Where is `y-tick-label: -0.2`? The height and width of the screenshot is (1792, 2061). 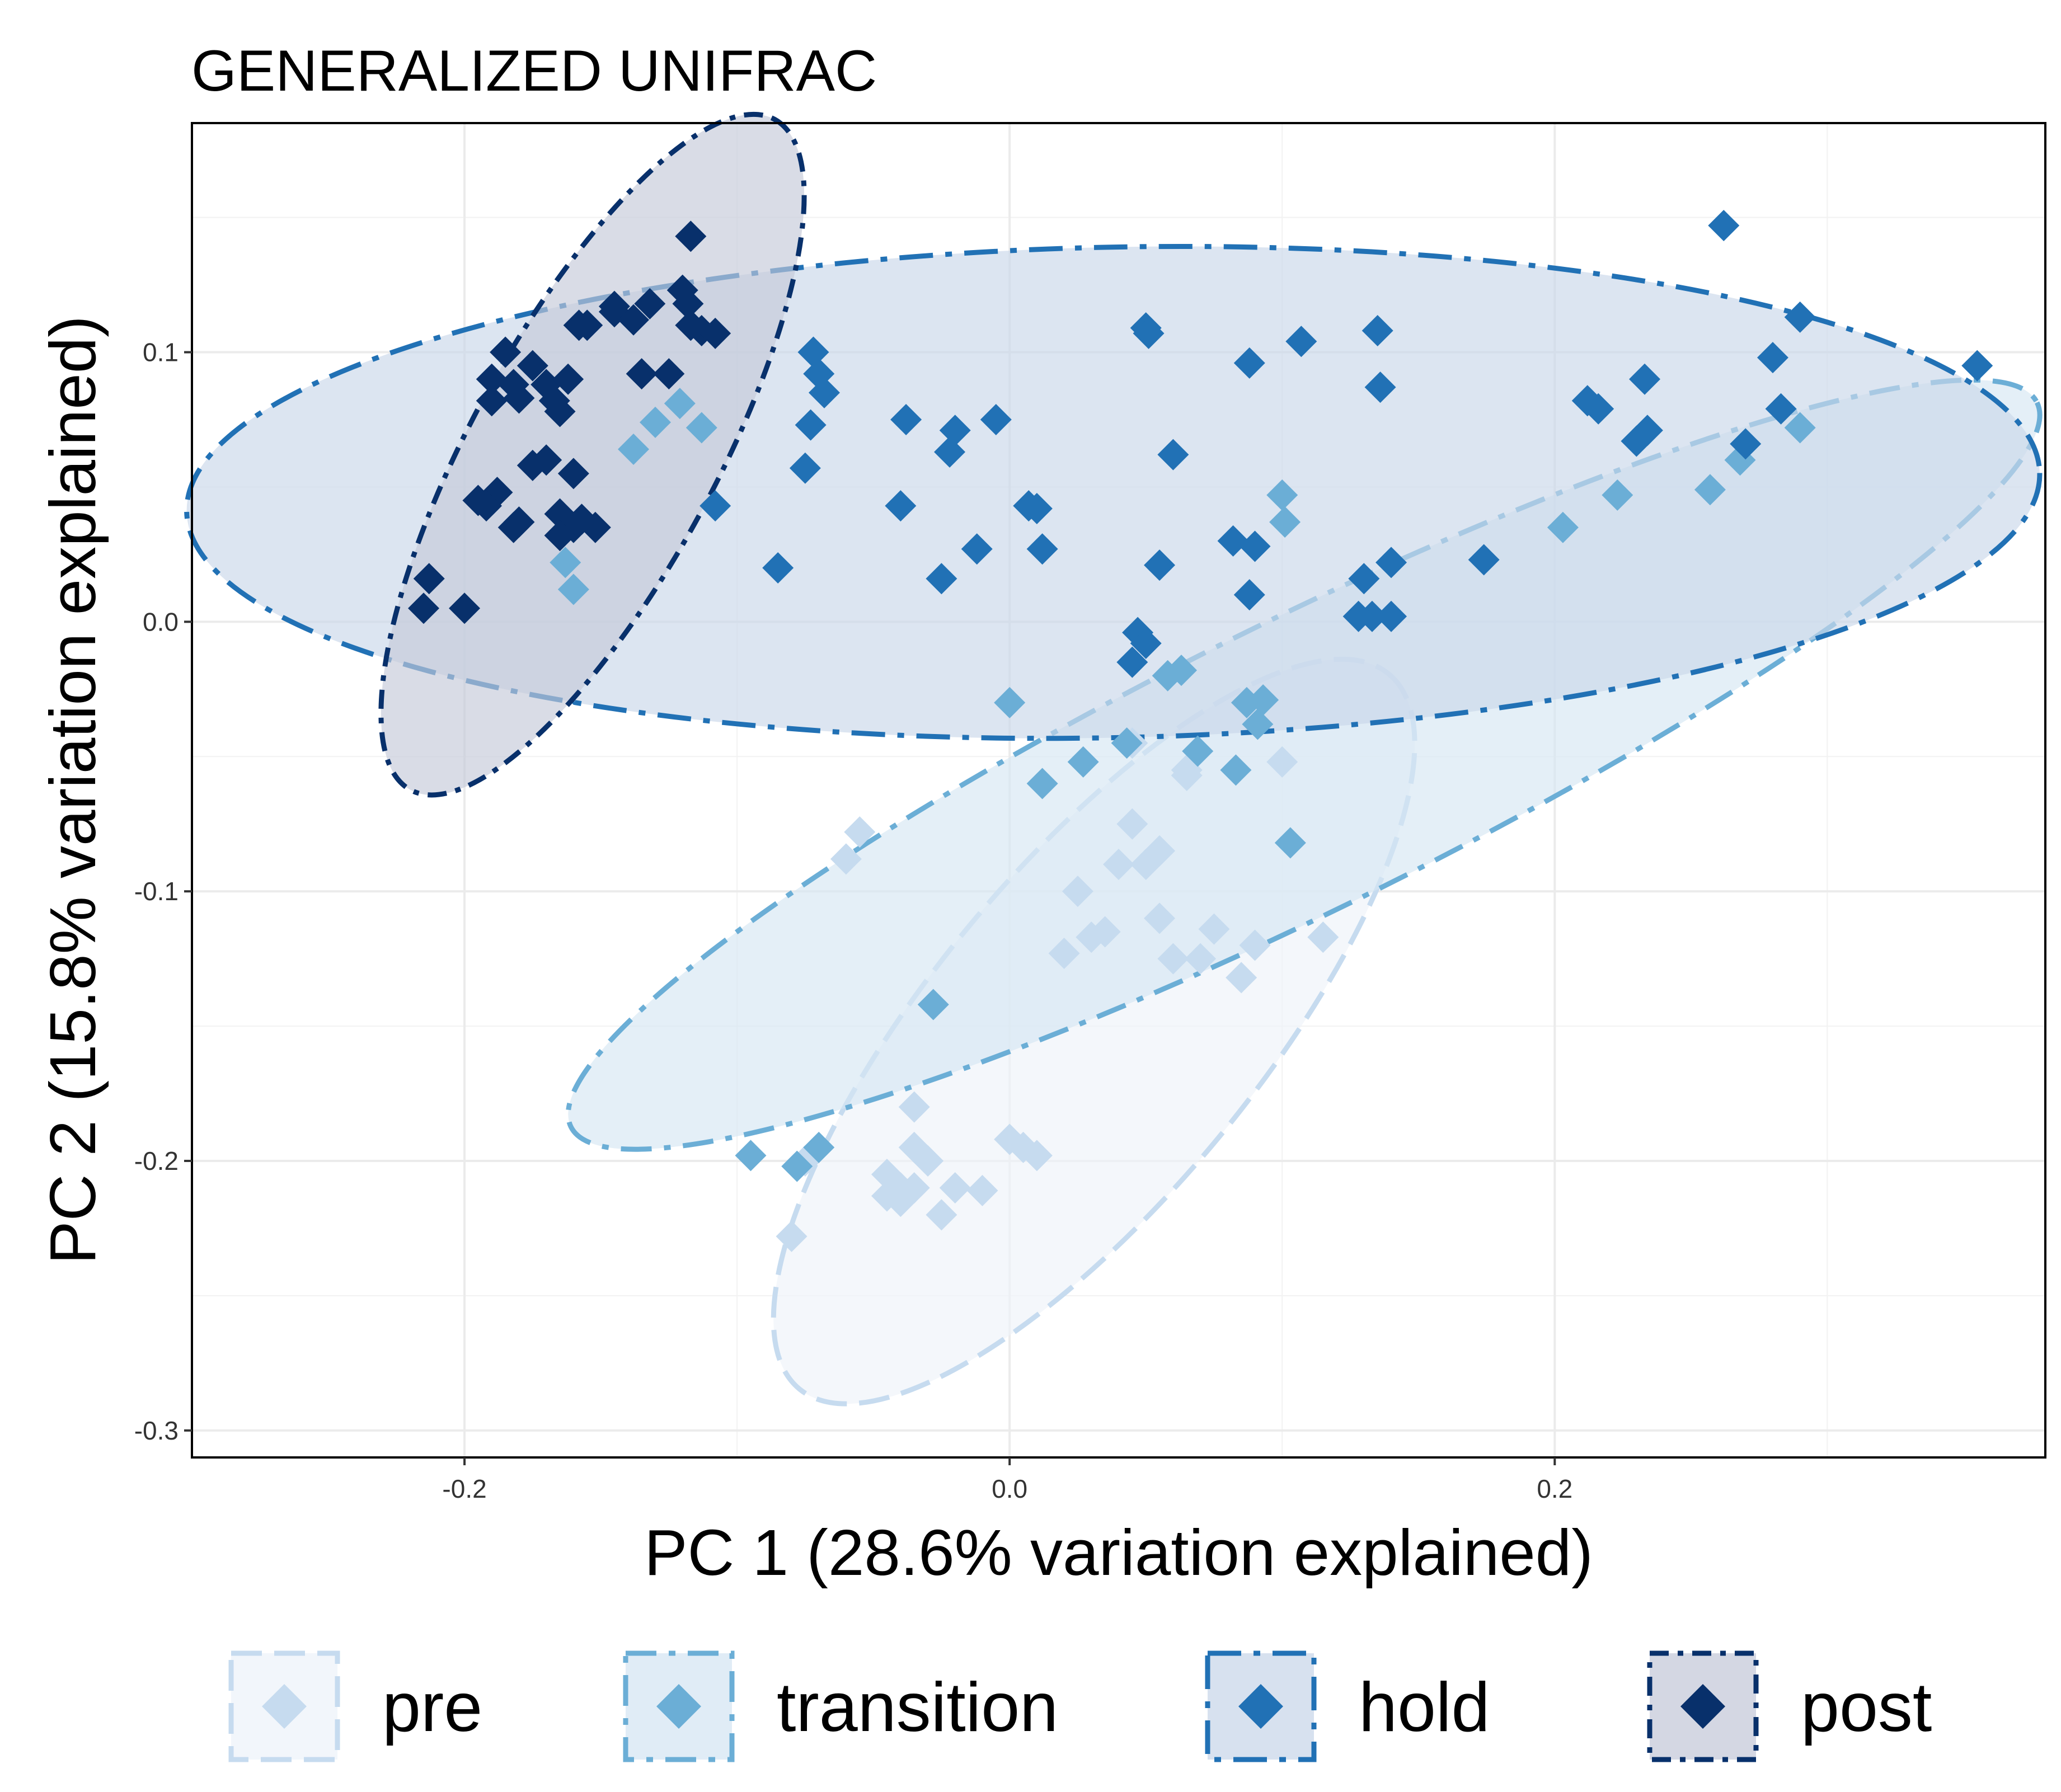
y-tick-label: -0.2 is located at coordinates (156, 1160).